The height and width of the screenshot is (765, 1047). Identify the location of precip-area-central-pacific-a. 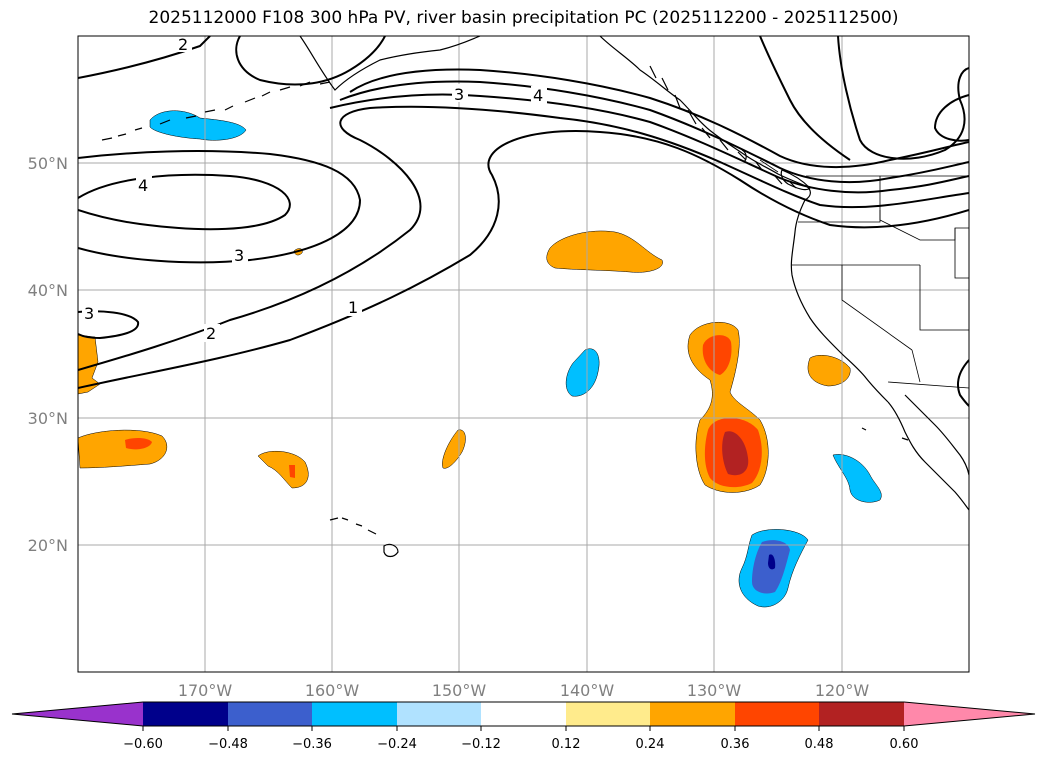
(123, 449).